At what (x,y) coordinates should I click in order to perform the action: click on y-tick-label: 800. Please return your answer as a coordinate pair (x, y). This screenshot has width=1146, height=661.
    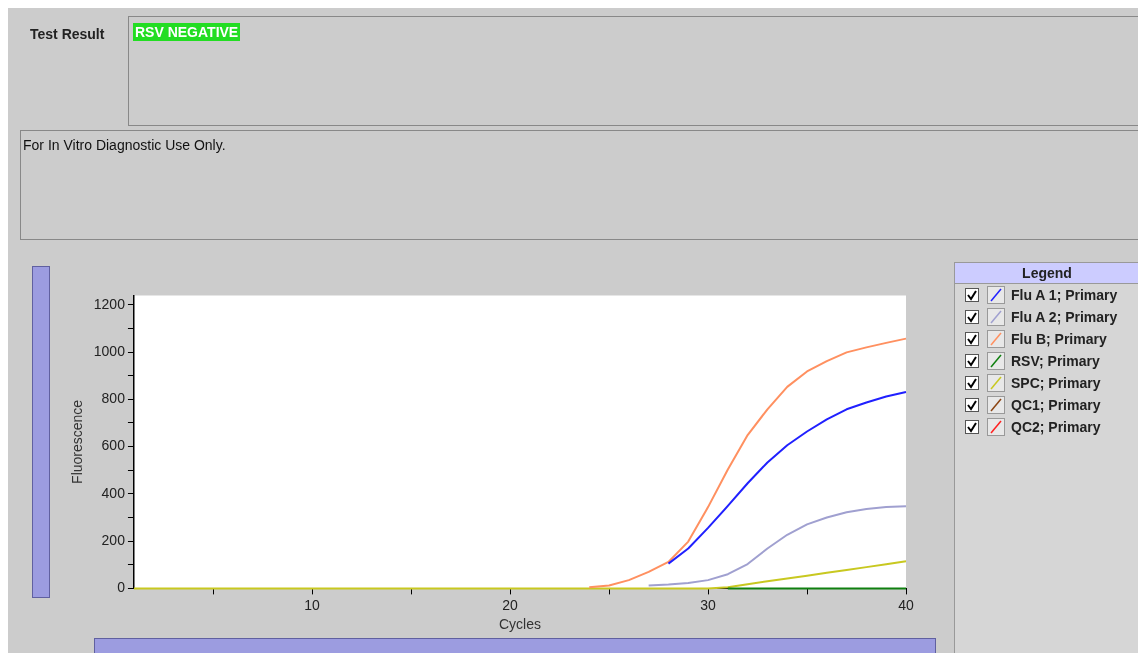
    Looking at the image, I should click on (113, 398).